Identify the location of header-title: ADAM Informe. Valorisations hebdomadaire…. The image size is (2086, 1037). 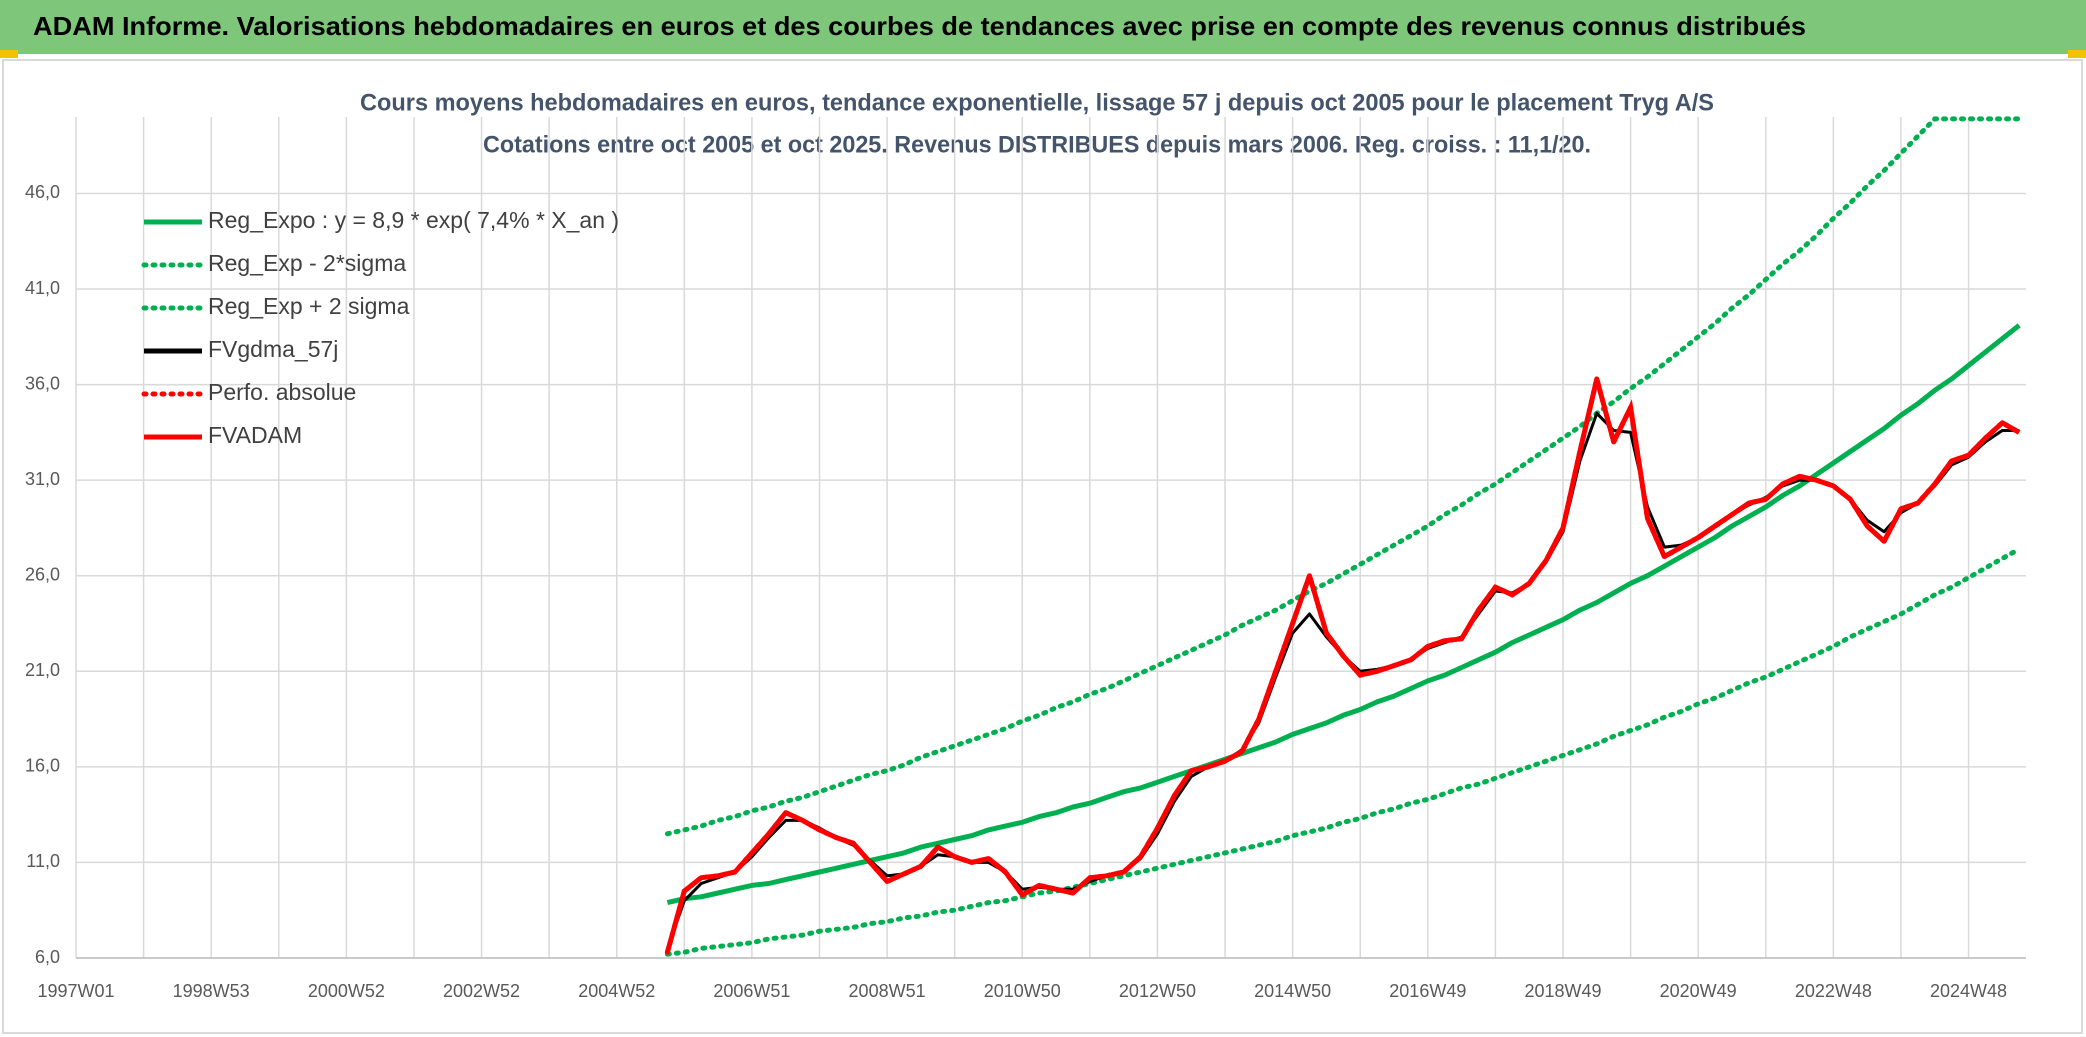
(919, 26).